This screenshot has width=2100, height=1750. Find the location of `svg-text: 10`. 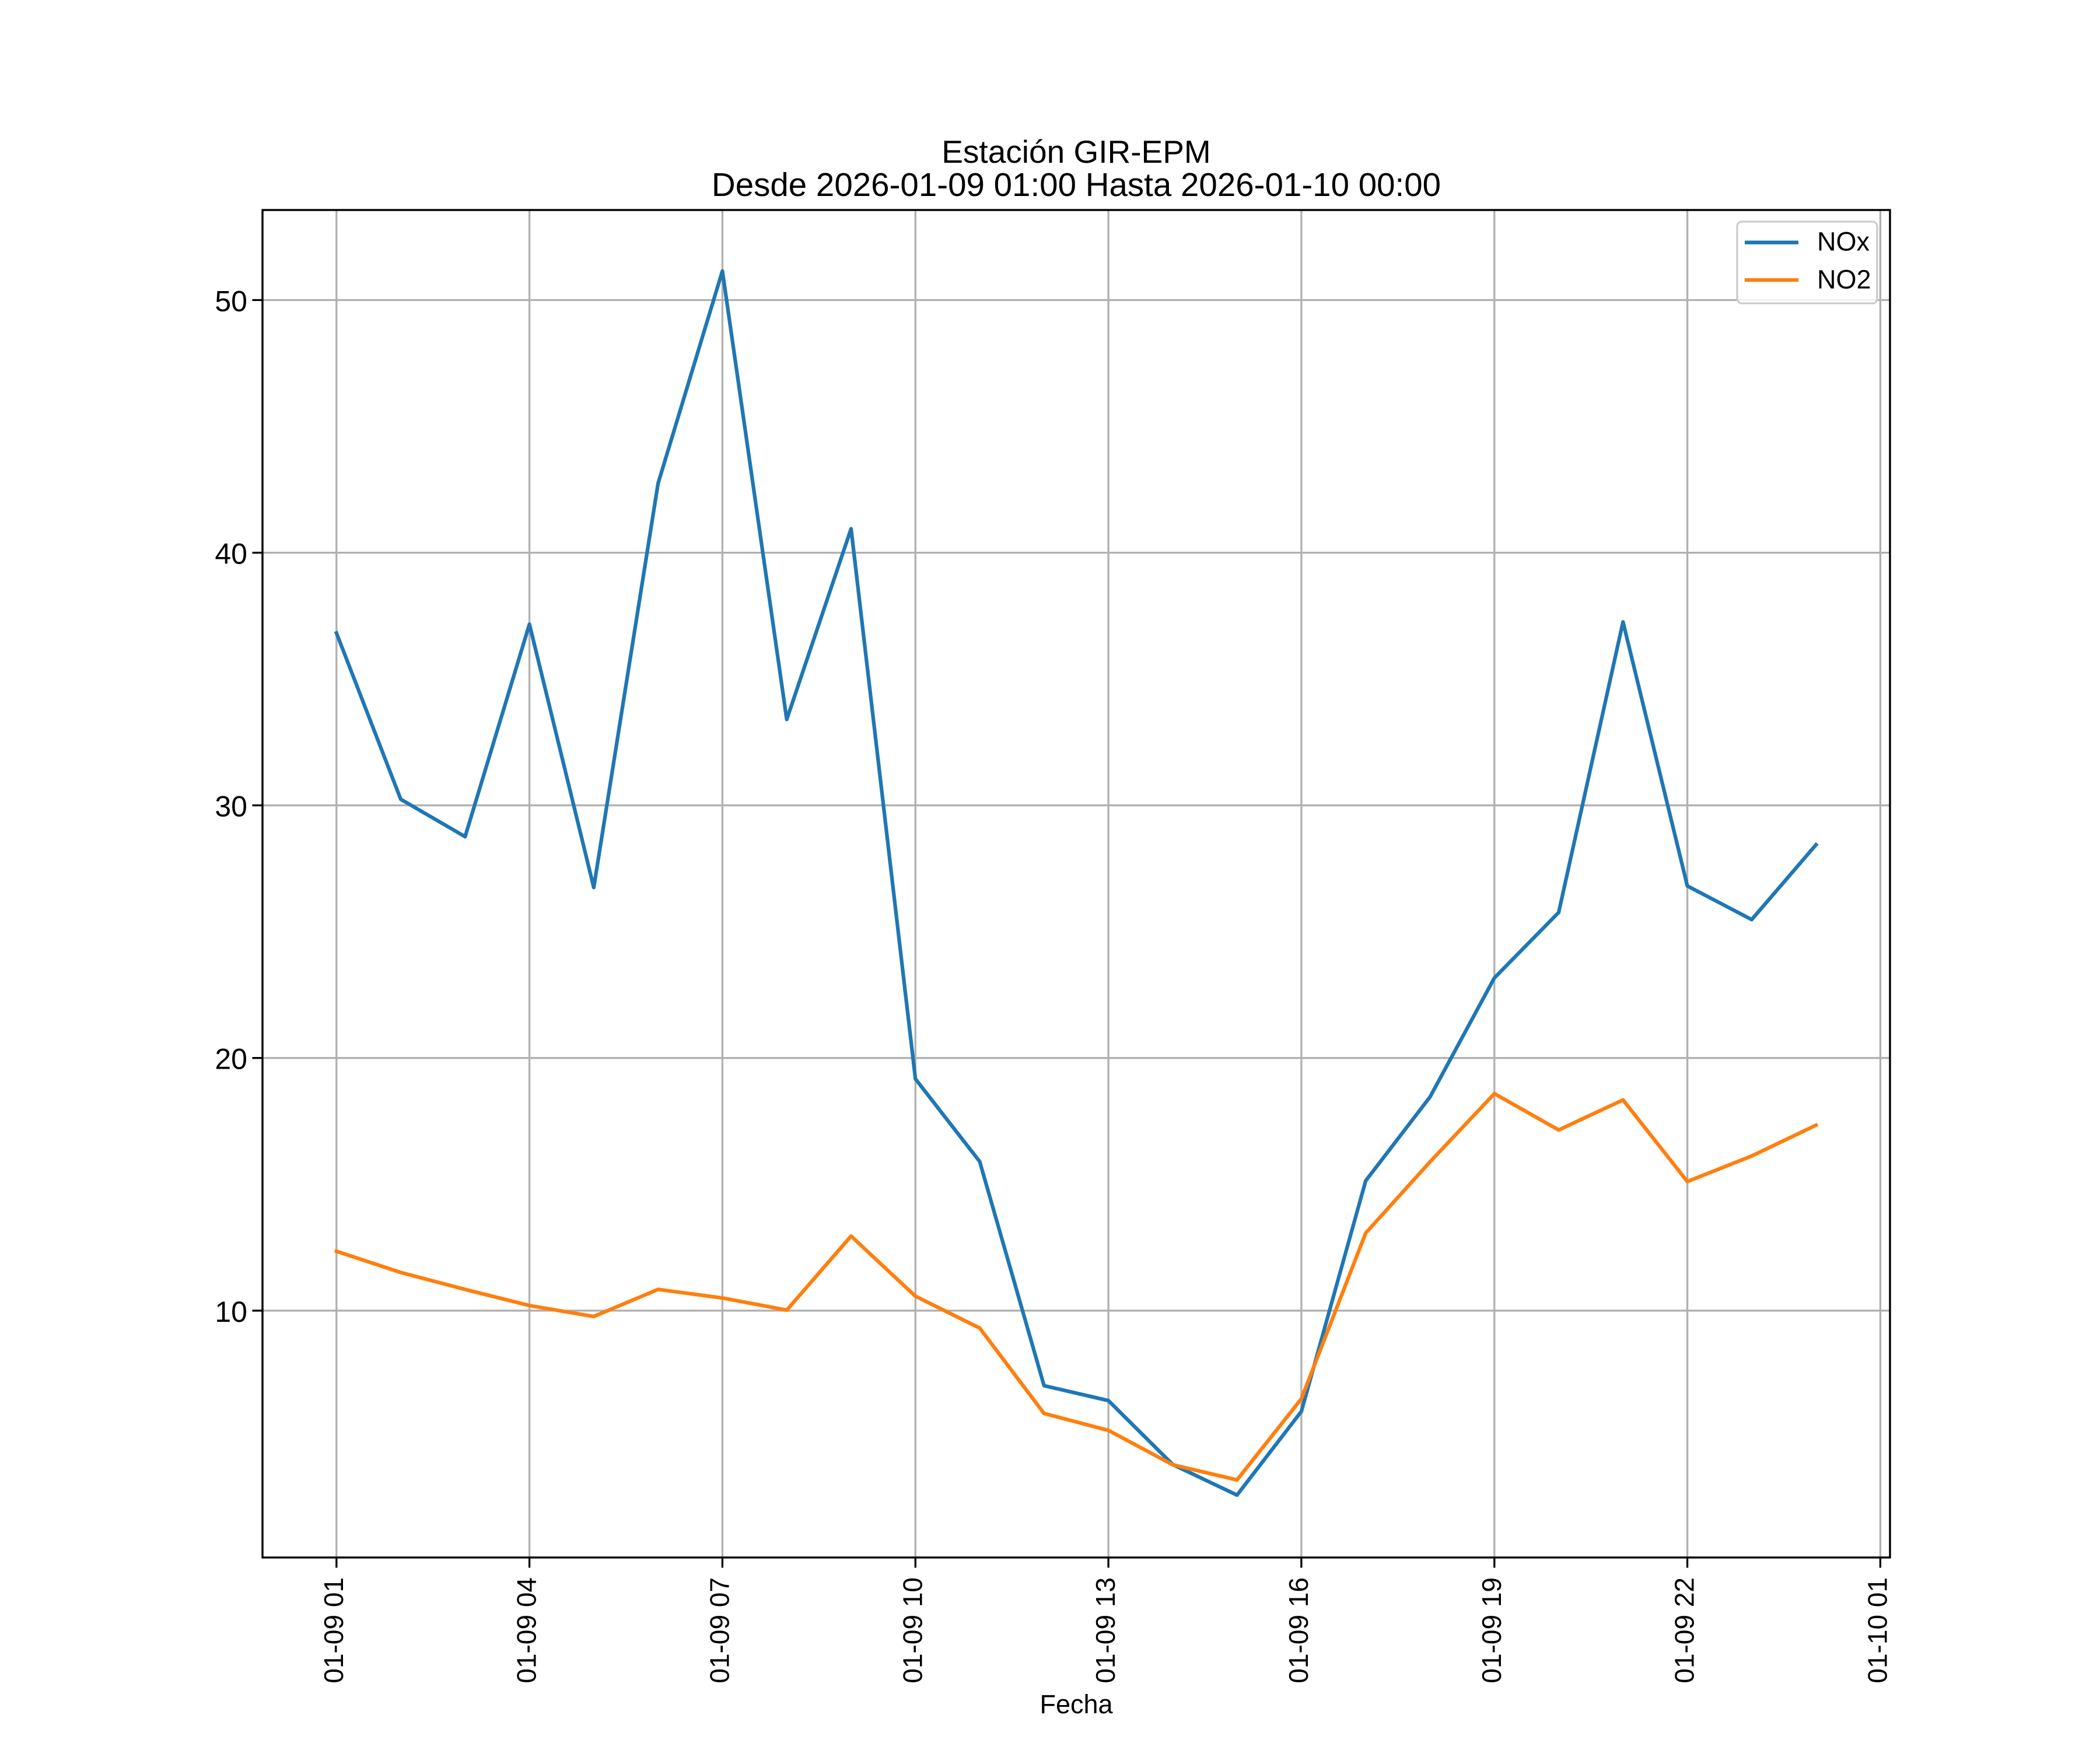

svg-text: 10 is located at coordinates (231, 1312).